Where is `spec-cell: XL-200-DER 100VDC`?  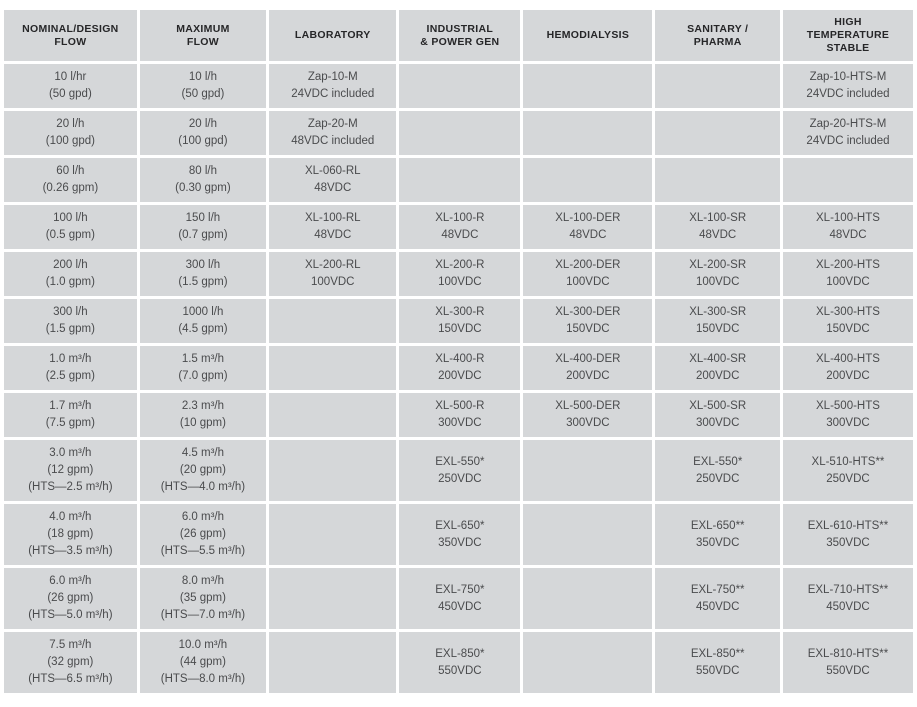 spec-cell: XL-200-DER 100VDC is located at coordinates (588, 274).